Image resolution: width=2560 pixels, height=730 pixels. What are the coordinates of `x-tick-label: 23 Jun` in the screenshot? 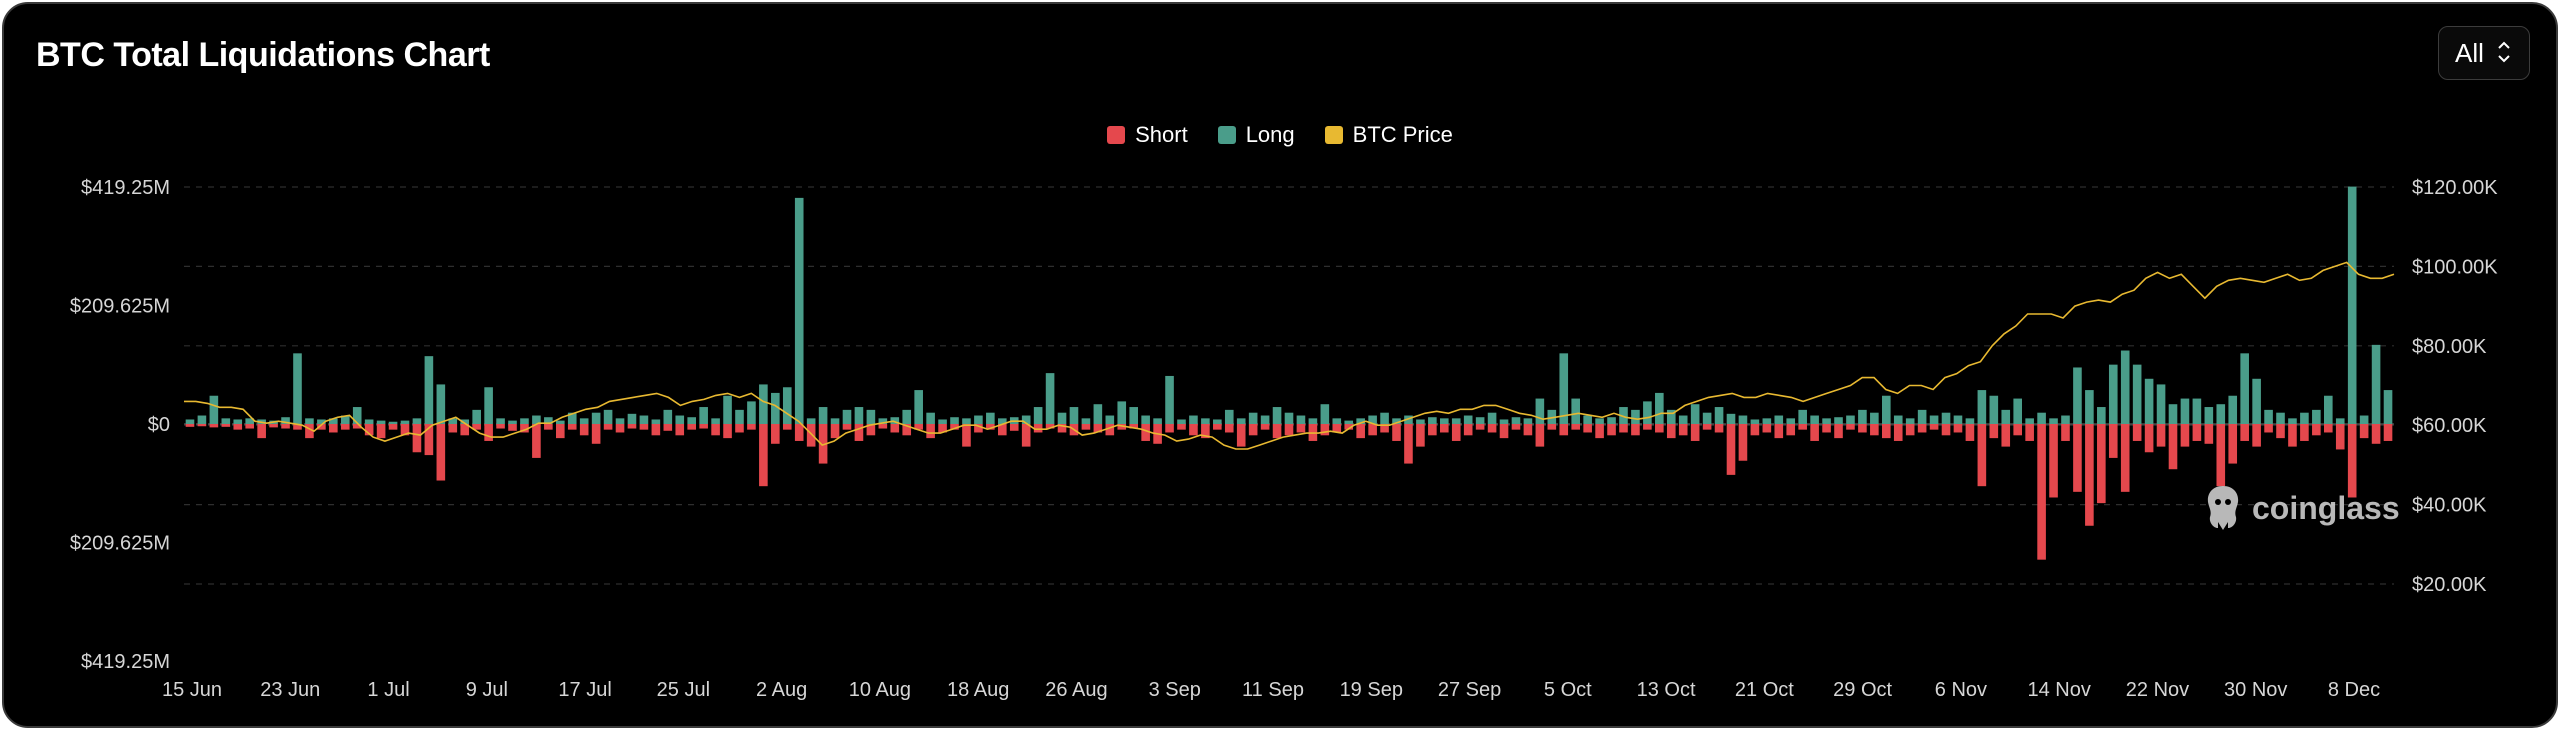 It's located at (290, 690).